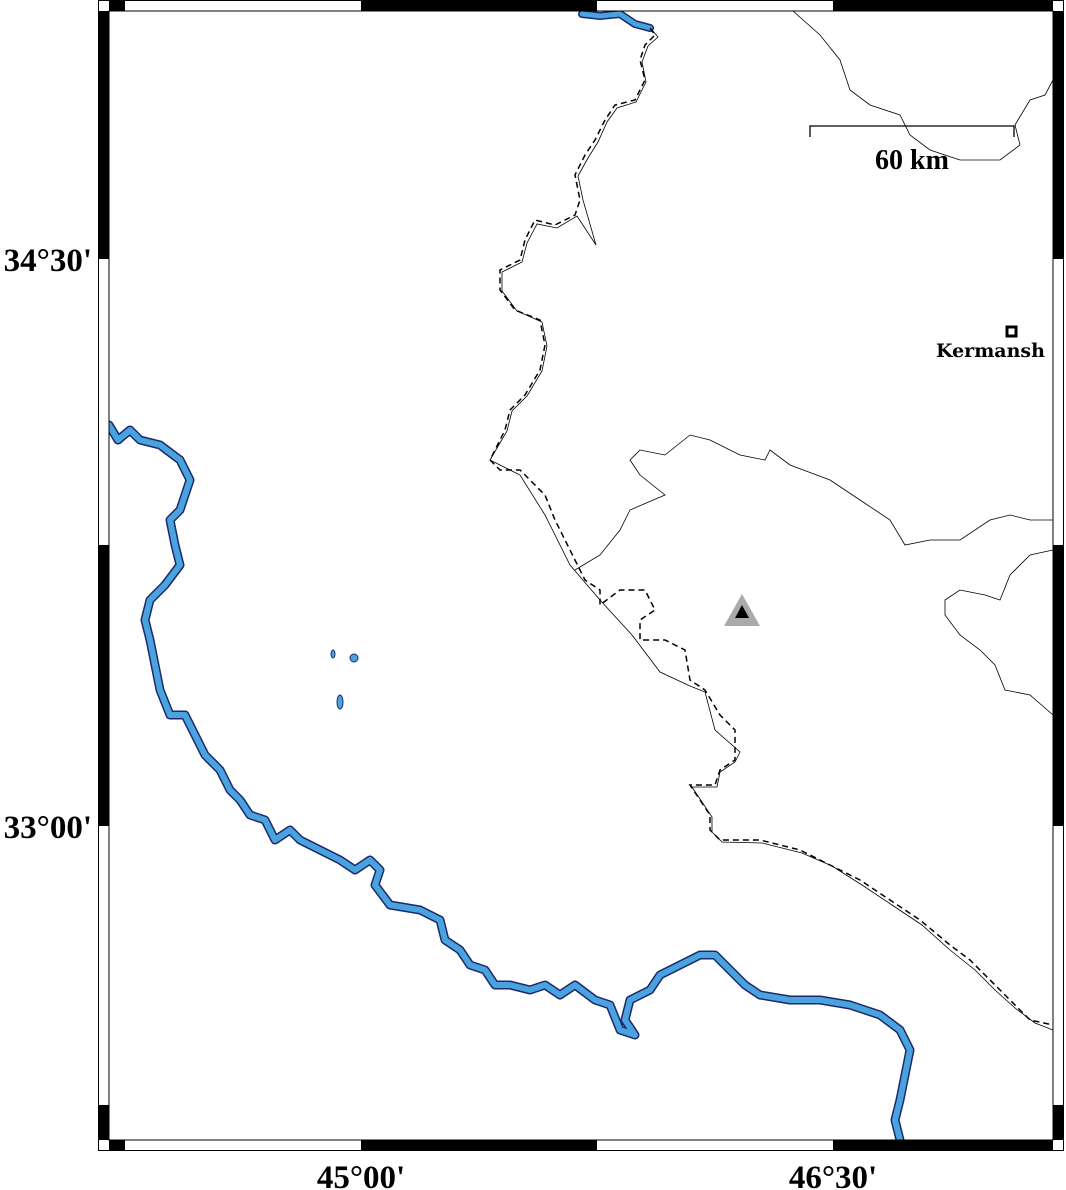 The height and width of the screenshot is (1190, 1066). What do you see at coordinates (990, 351) in the screenshot?
I see `city-label-kermanshah: Kermansh` at bounding box center [990, 351].